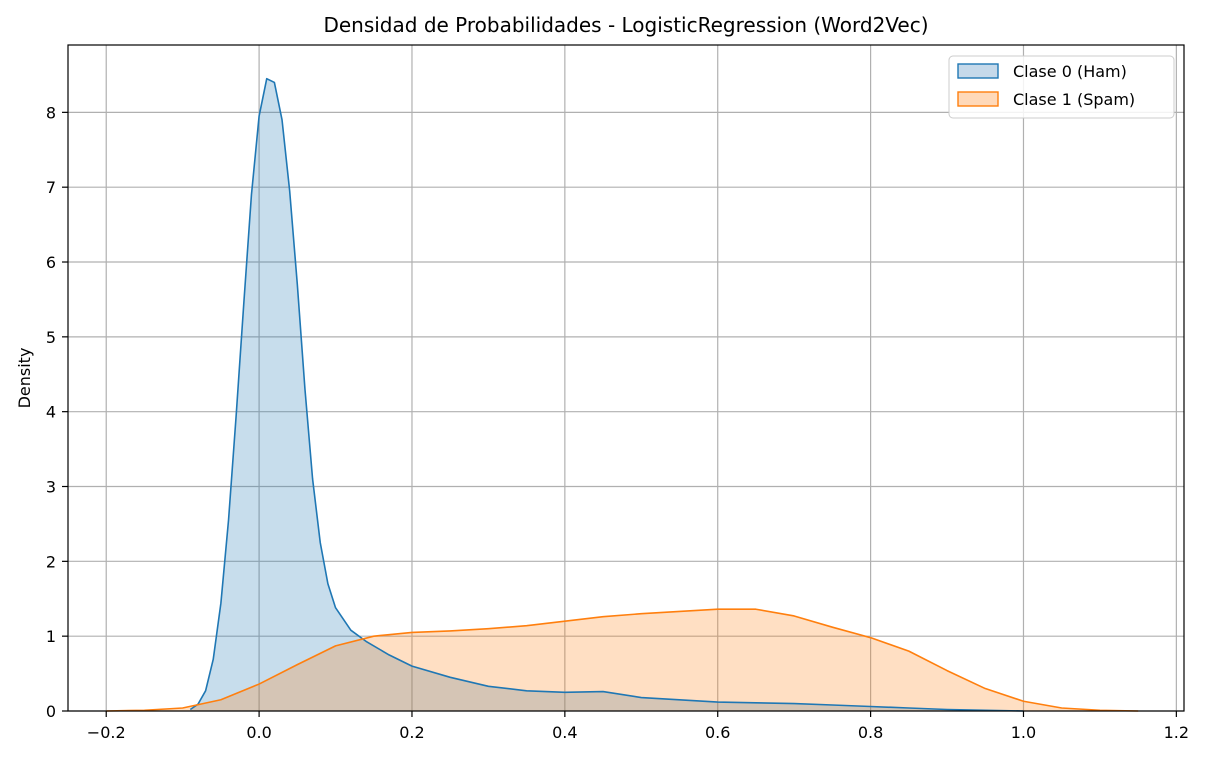 The height and width of the screenshot is (758, 1210). Describe the element at coordinates (51, 636) in the screenshot. I see `y-tick-label: 1` at that location.